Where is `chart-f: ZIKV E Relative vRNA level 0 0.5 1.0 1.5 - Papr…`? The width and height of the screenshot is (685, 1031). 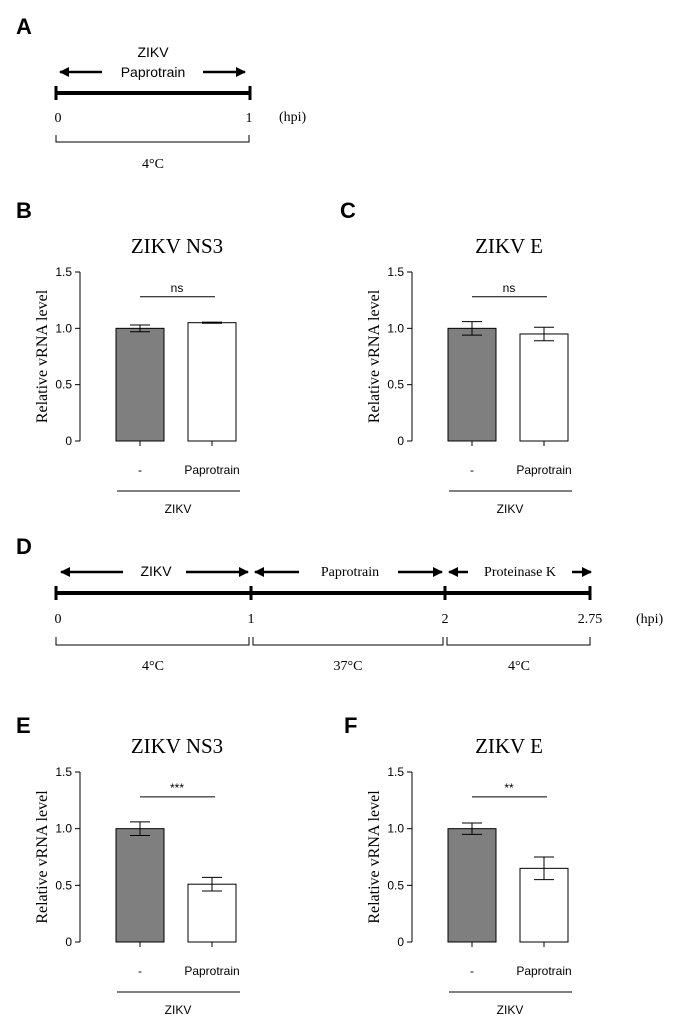
chart-f: ZIKV E Relative vRNA level 0 0.5 1.0 1.5 - Papr… is located at coordinates (469, 875).